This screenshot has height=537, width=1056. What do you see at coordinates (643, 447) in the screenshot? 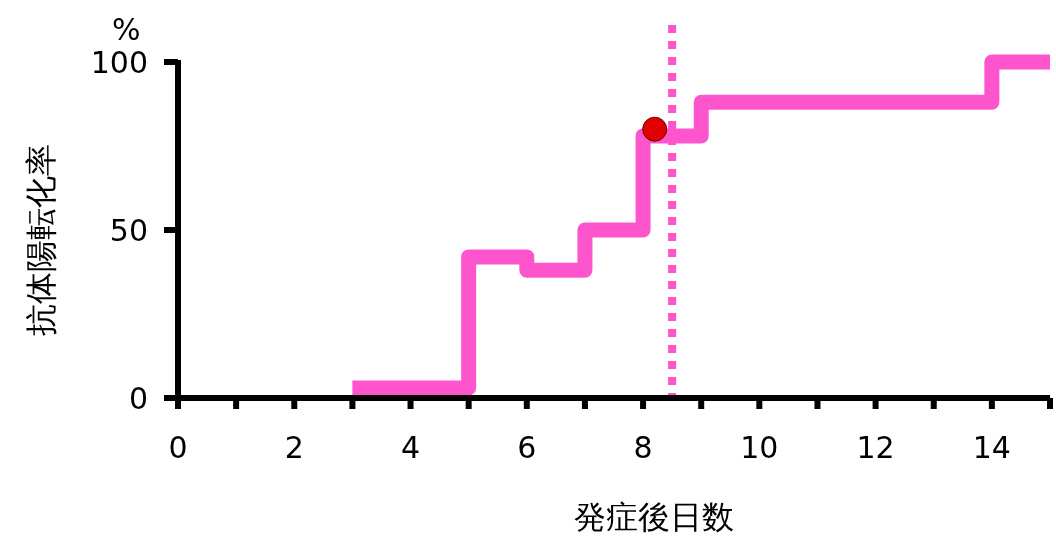
I see `x-tick-label: 8` at bounding box center [643, 447].